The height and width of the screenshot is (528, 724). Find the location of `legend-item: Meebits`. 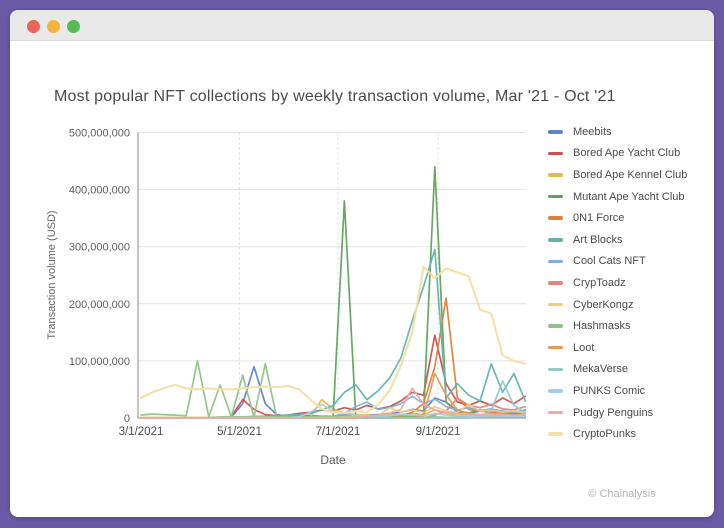

legend-item: Meebits is located at coordinates (617, 132).